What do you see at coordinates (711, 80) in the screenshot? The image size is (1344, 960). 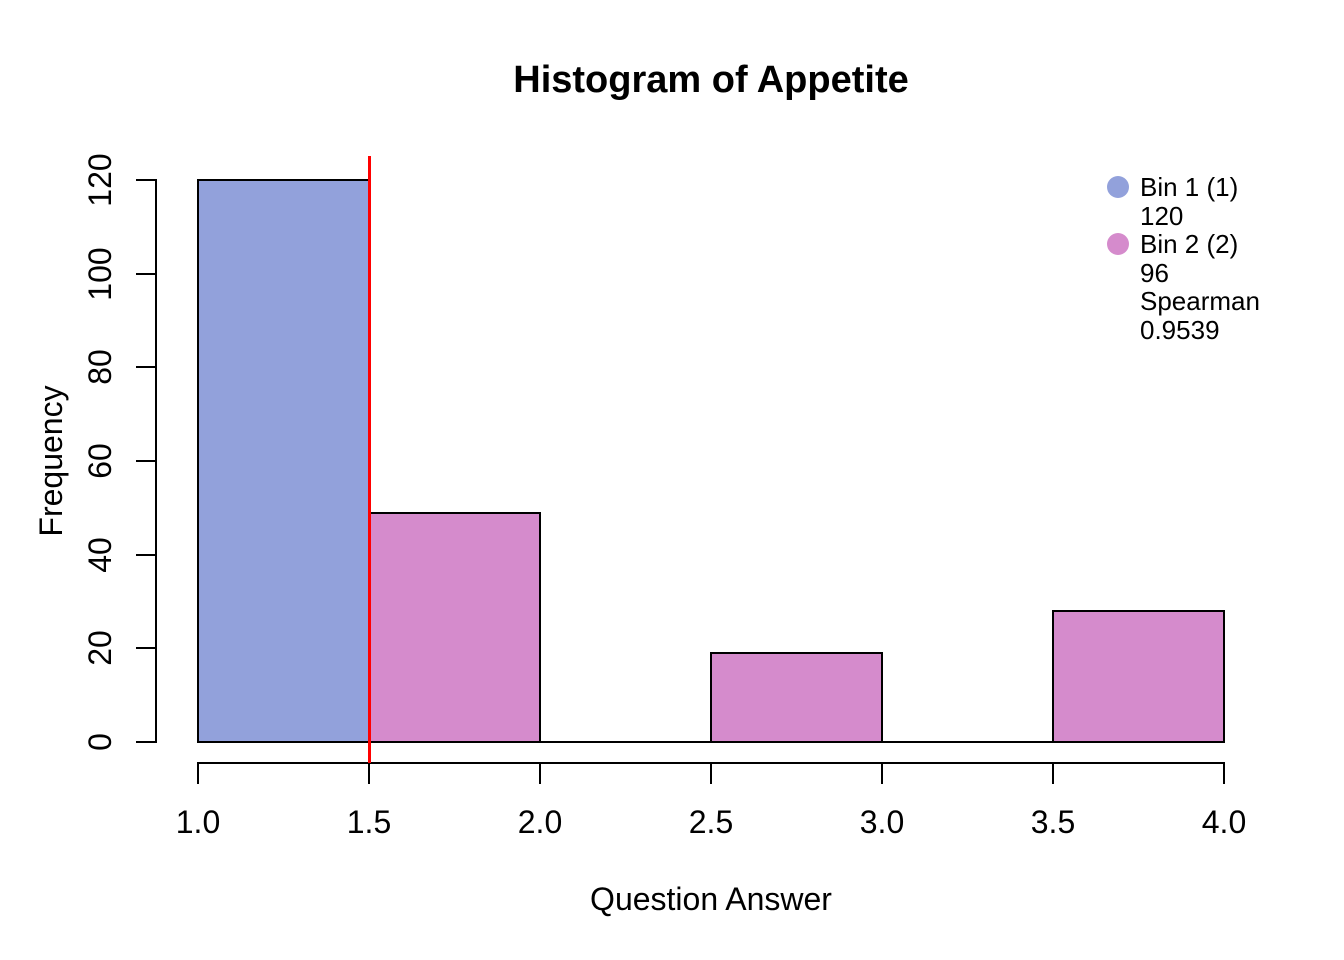 I see `chart-title: Histogram of Appetite` at bounding box center [711, 80].